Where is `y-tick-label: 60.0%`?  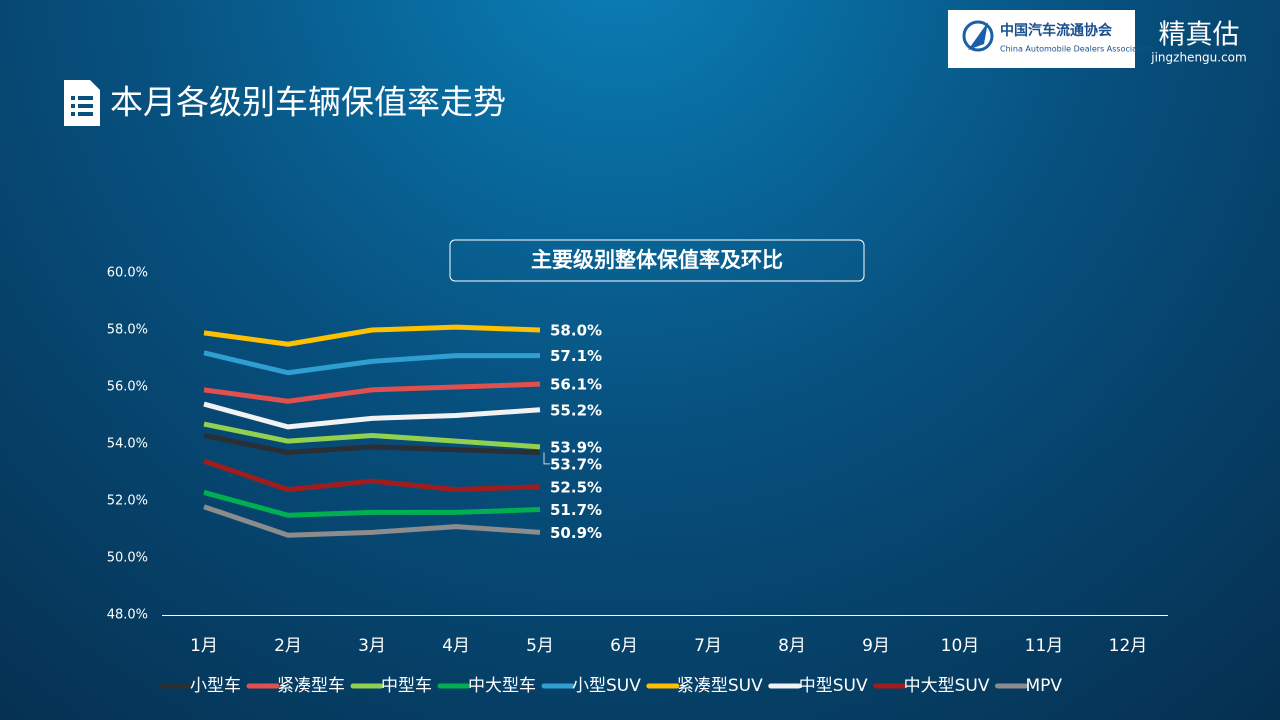 y-tick-label: 60.0% is located at coordinates (127, 273).